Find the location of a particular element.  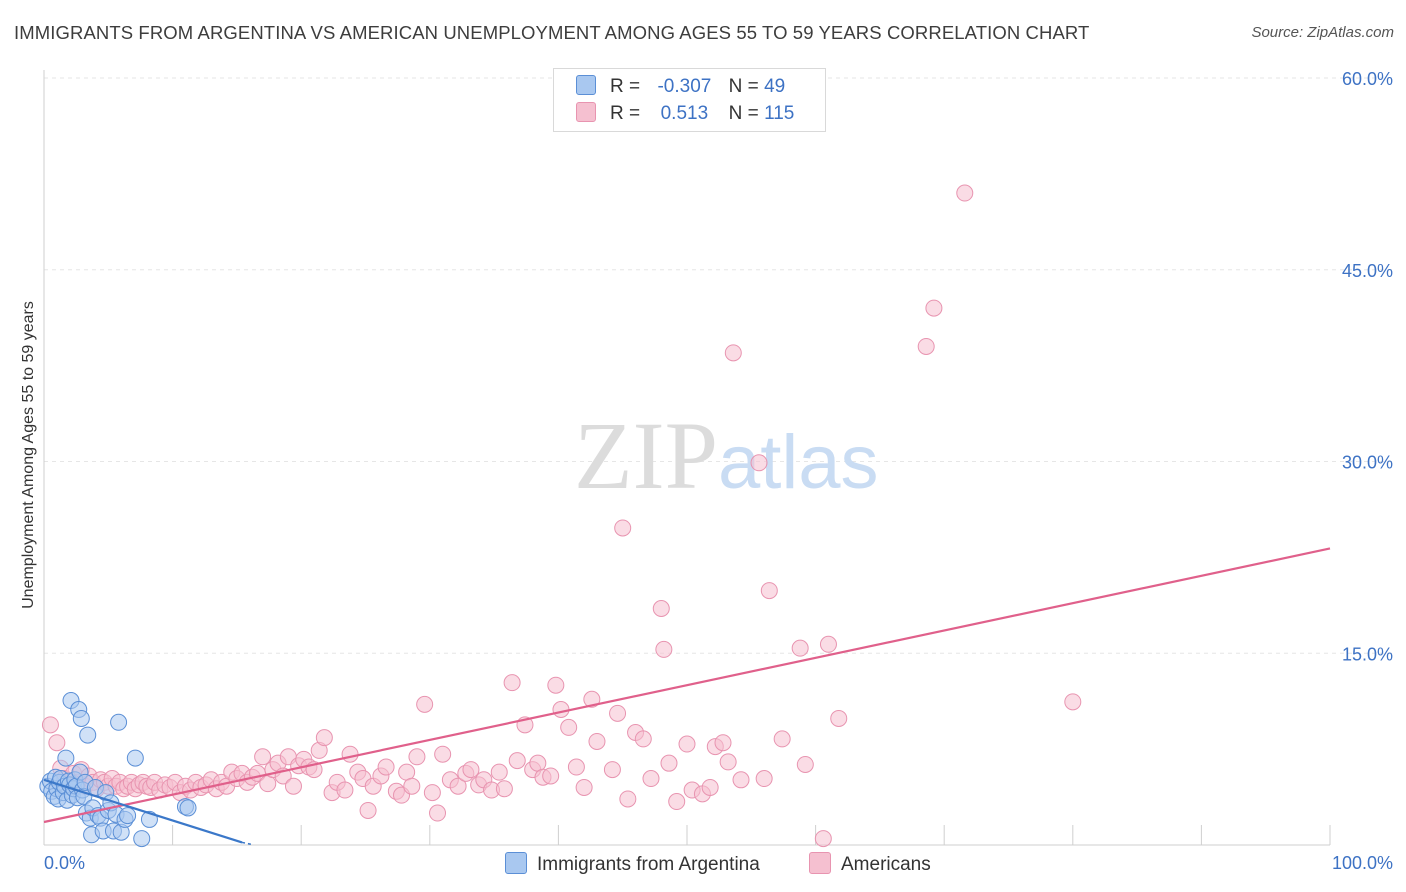

bottom-legend-swatch-blue is located at coordinates (516, 863).